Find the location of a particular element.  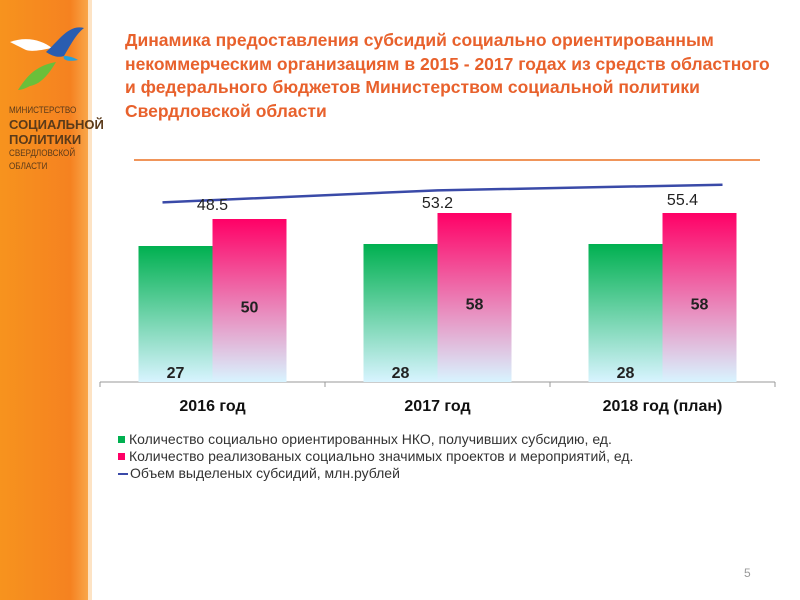

page-number: 5 is located at coordinates (747, 573).